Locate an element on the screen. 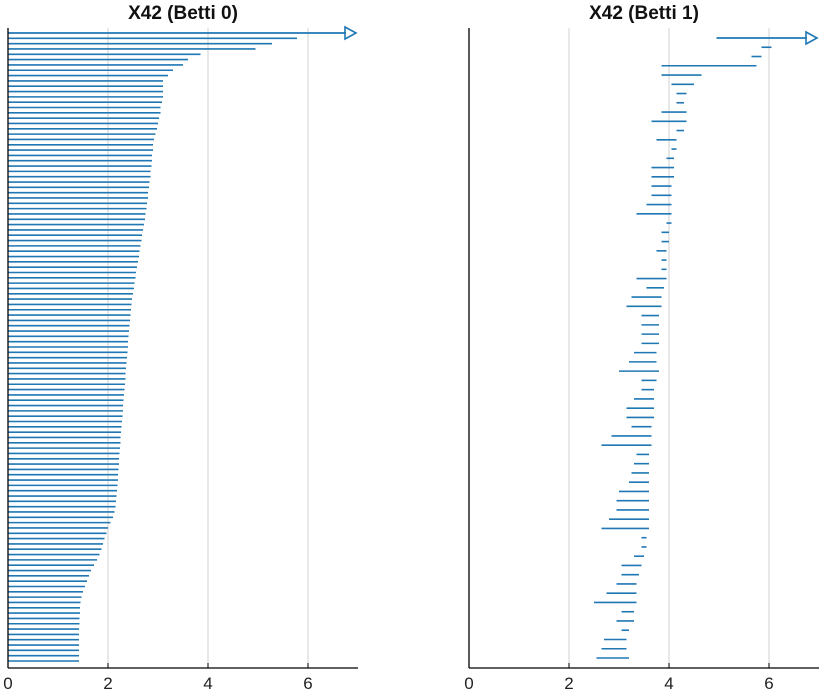 The height and width of the screenshot is (693, 830). chart-title: X42 (Betti 0) is located at coordinates (183, 13).